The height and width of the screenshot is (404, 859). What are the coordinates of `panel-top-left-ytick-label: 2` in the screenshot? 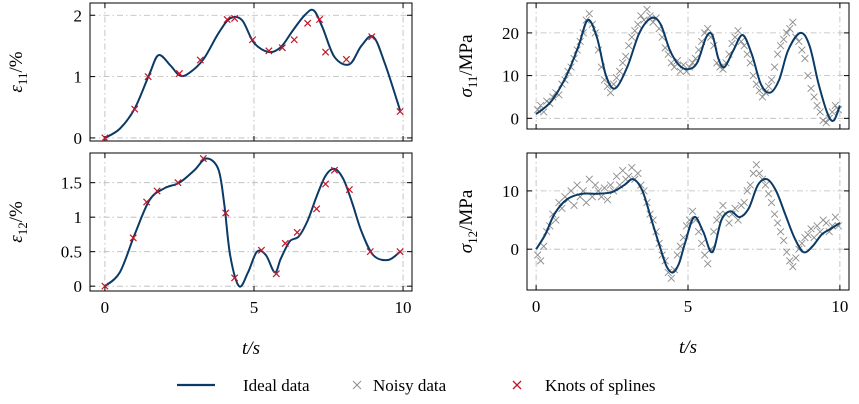 It's located at (78, 15).